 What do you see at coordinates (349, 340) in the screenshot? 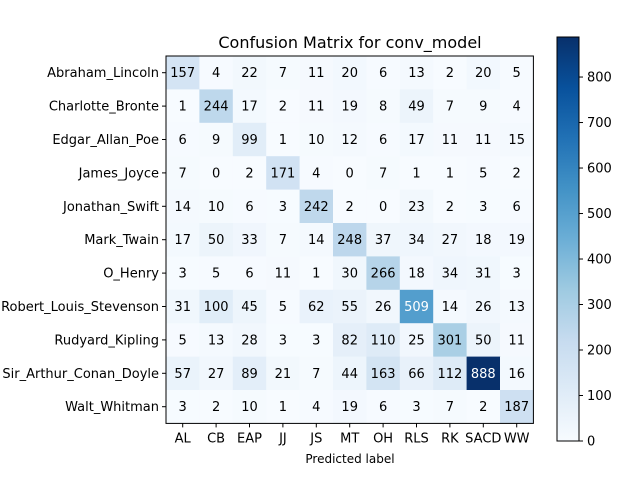
I see `matrix-cell-value: 82` at bounding box center [349, 340].